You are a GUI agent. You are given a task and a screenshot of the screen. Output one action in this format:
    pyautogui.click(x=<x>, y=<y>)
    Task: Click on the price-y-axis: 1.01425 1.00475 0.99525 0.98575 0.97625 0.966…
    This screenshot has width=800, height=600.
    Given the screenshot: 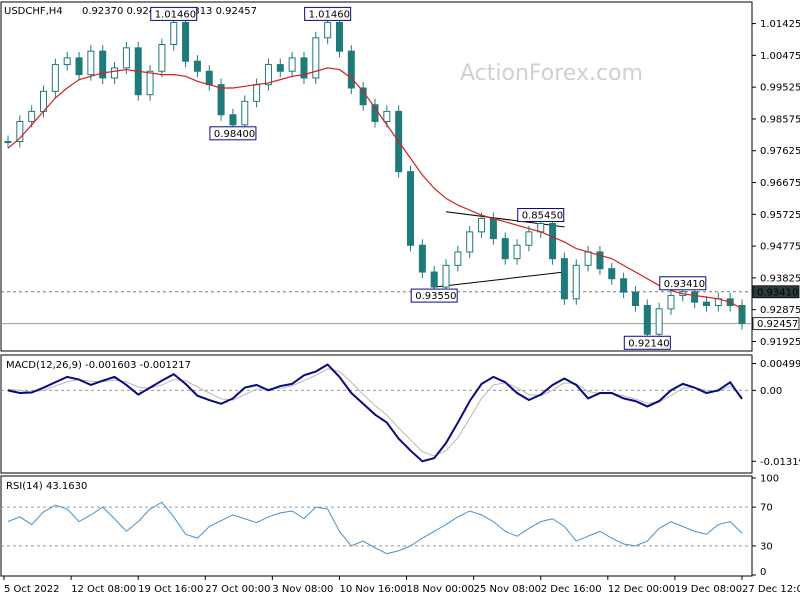 What is the action you would take?
    pyautogui.click(x=776, y=183)
    